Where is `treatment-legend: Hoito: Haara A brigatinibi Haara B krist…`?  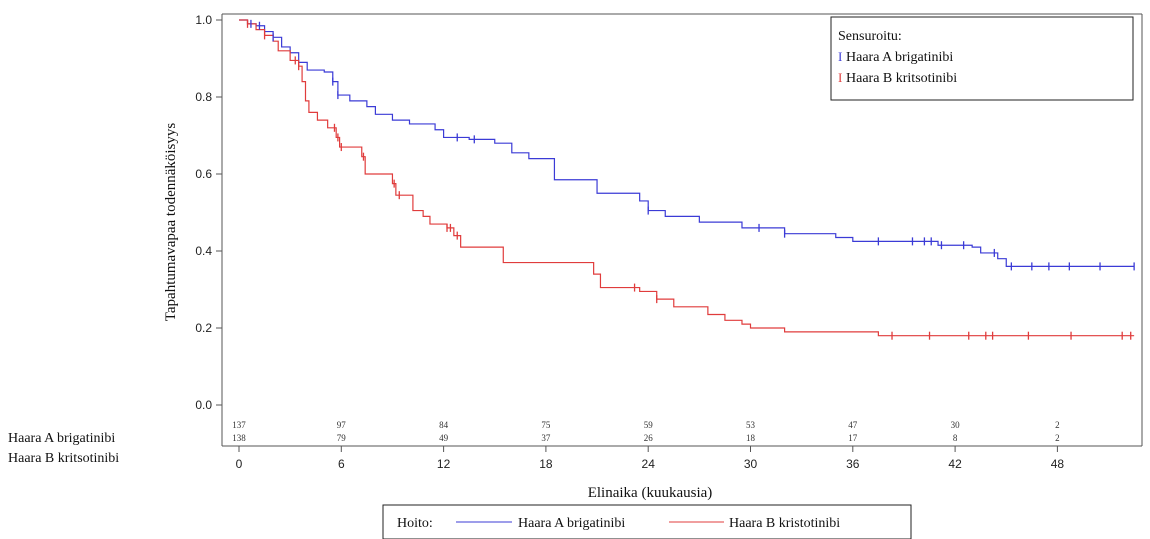 treatment-legend: Hoito: Haara A brigatinibi Haara B krist… is located at coordinates (647, 521).